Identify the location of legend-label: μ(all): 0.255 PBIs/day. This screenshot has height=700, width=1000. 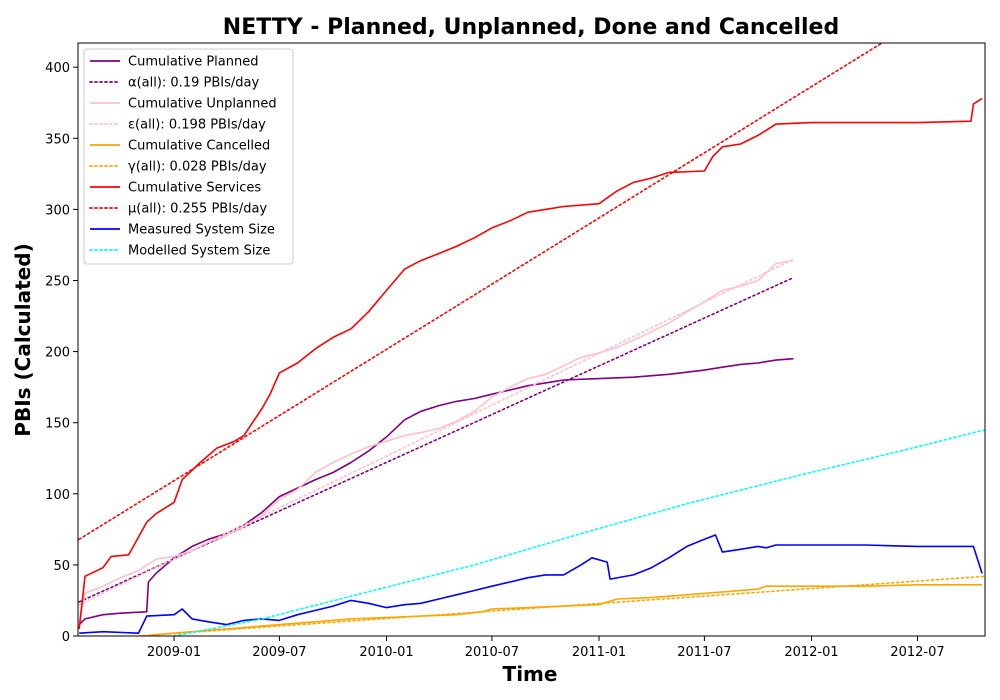
(197, 209).